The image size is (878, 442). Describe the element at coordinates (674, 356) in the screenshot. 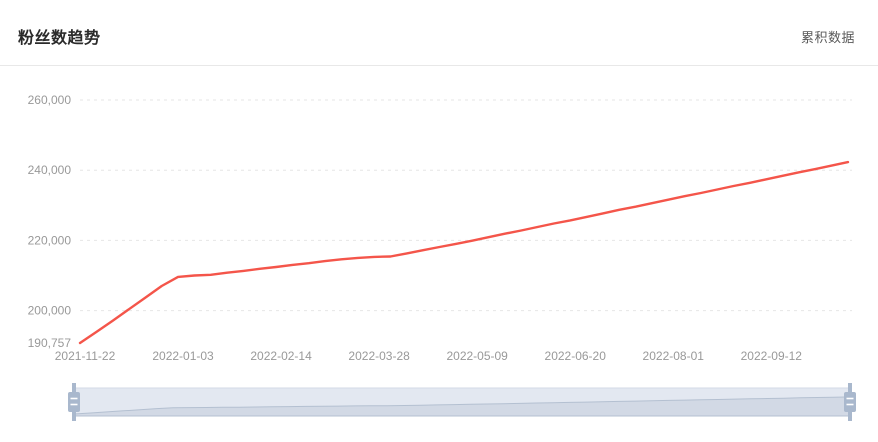

I see `x-tick-label: 2022-08-01` at that location.